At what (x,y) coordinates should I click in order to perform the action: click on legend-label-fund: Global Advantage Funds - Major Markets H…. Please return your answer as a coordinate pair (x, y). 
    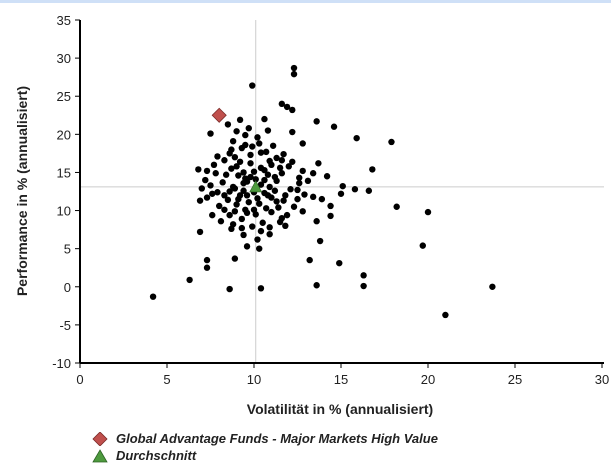
    Looking at the image, I should click on (277, 438).